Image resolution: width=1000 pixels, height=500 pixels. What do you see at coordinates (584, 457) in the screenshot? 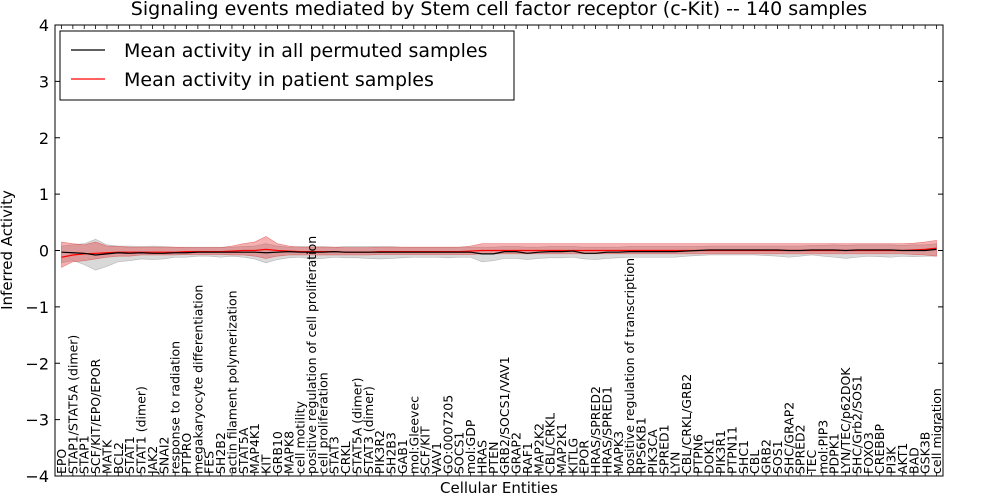
I see `x-tick-label: EPOR` at bounding box center [584, 457].